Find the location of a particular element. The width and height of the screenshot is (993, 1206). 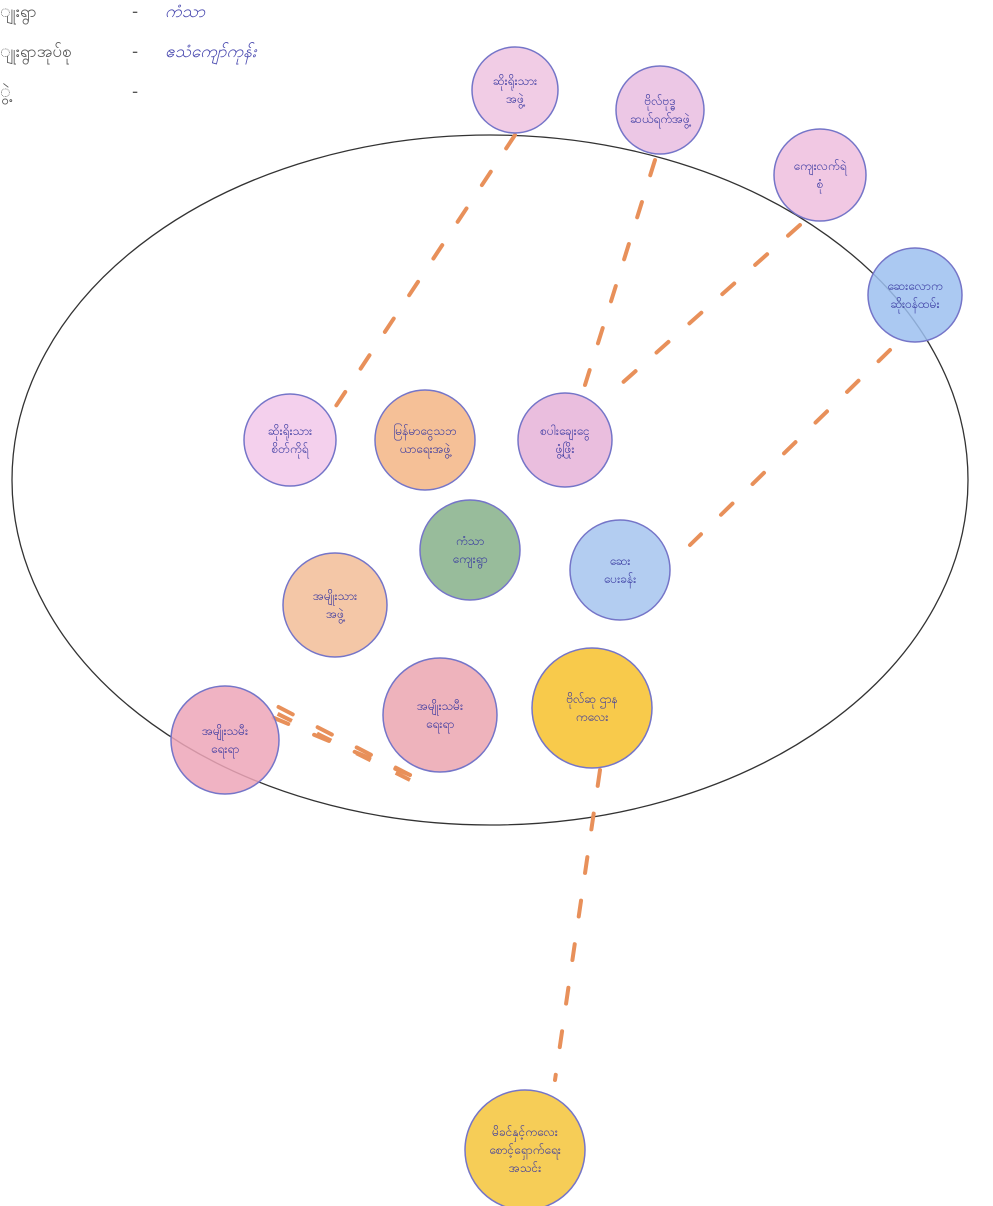

node-label-line: ပေးခန်း is located at coordinates (620, 580).